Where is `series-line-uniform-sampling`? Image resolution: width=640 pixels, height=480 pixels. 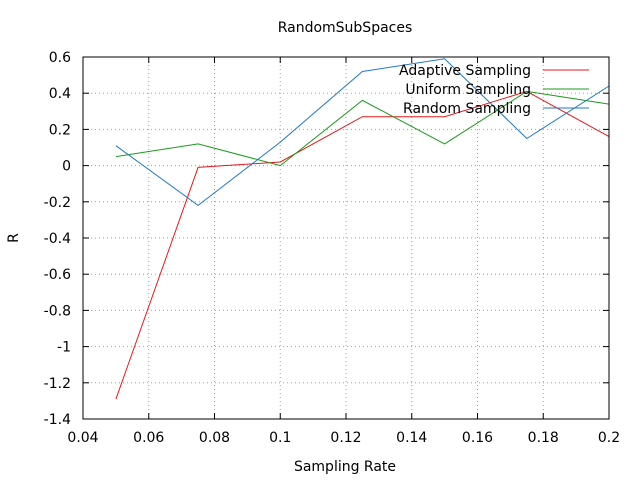
series-line-uniform-sampling is located at coordinates (362, 128).